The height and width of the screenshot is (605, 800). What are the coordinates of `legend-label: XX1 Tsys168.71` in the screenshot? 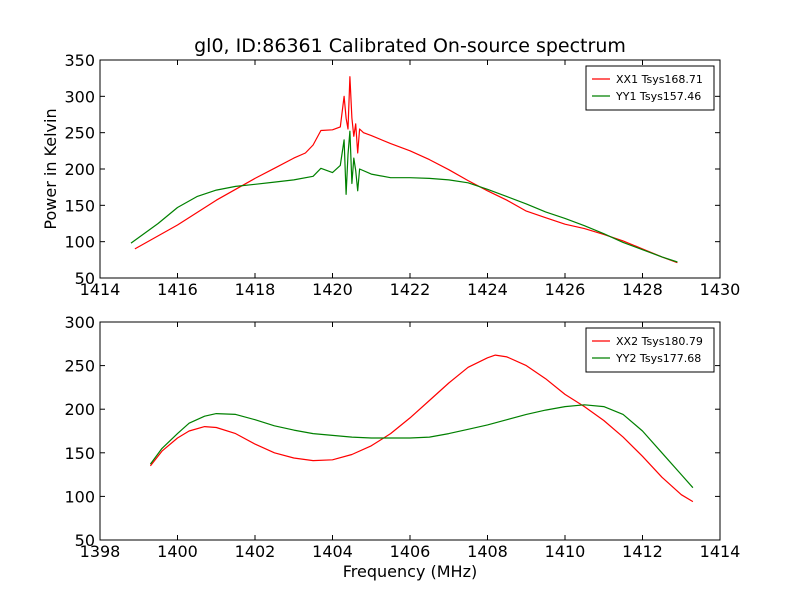 It's located at (659, 79).